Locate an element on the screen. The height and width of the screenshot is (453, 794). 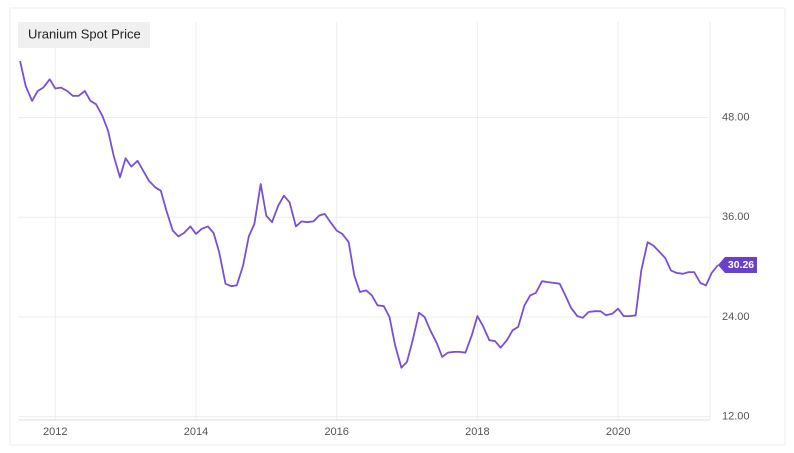
x-tick-label: 2012 is located at coordinates (55, 432).